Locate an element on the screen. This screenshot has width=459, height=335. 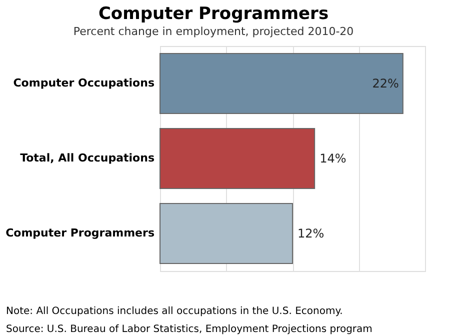
chart-title: Computer Programmers is located at coordinates (213, 14).